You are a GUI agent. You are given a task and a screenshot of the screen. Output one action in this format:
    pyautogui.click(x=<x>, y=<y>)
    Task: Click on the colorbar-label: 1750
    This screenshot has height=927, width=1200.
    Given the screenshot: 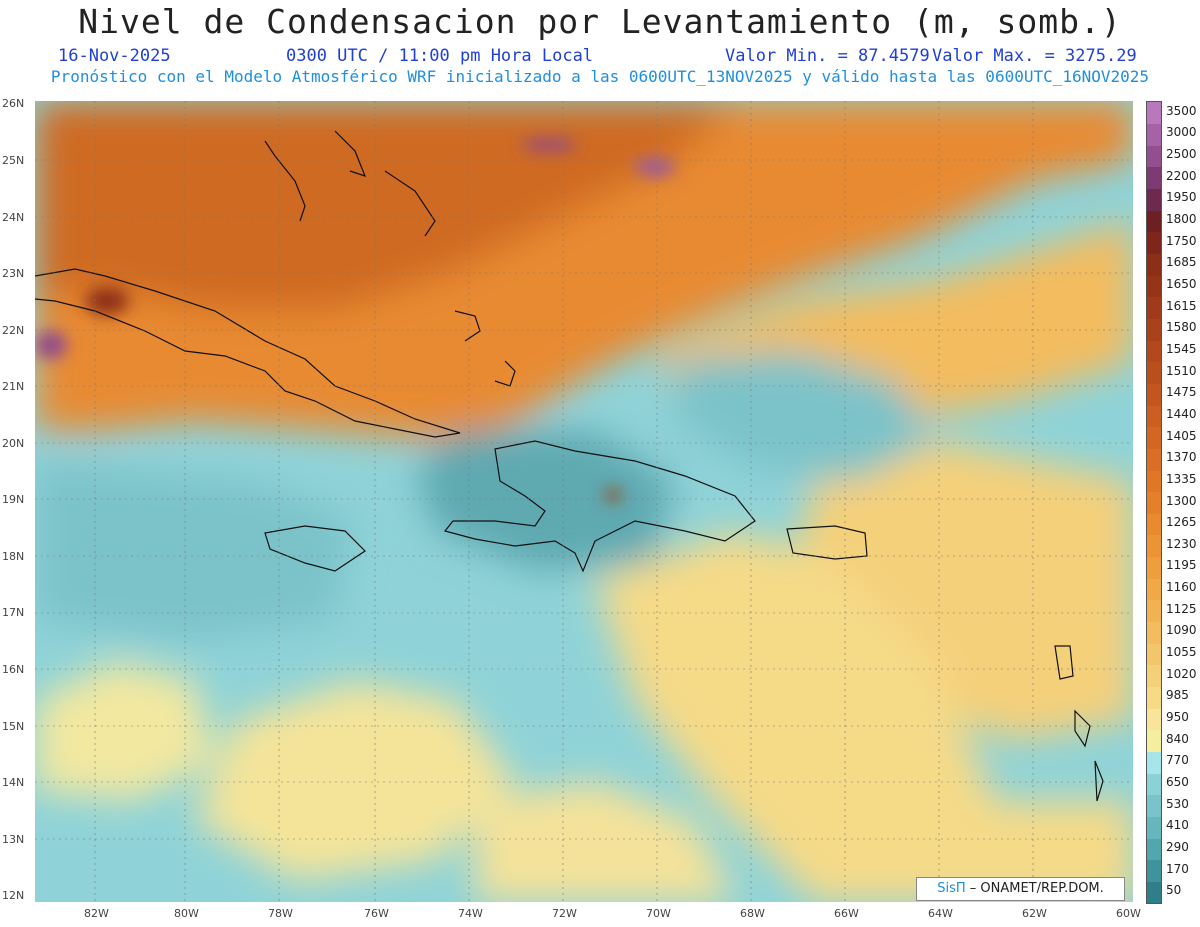 What is the action you would take?
    pyautogui.click(x=1181, y=240)
    